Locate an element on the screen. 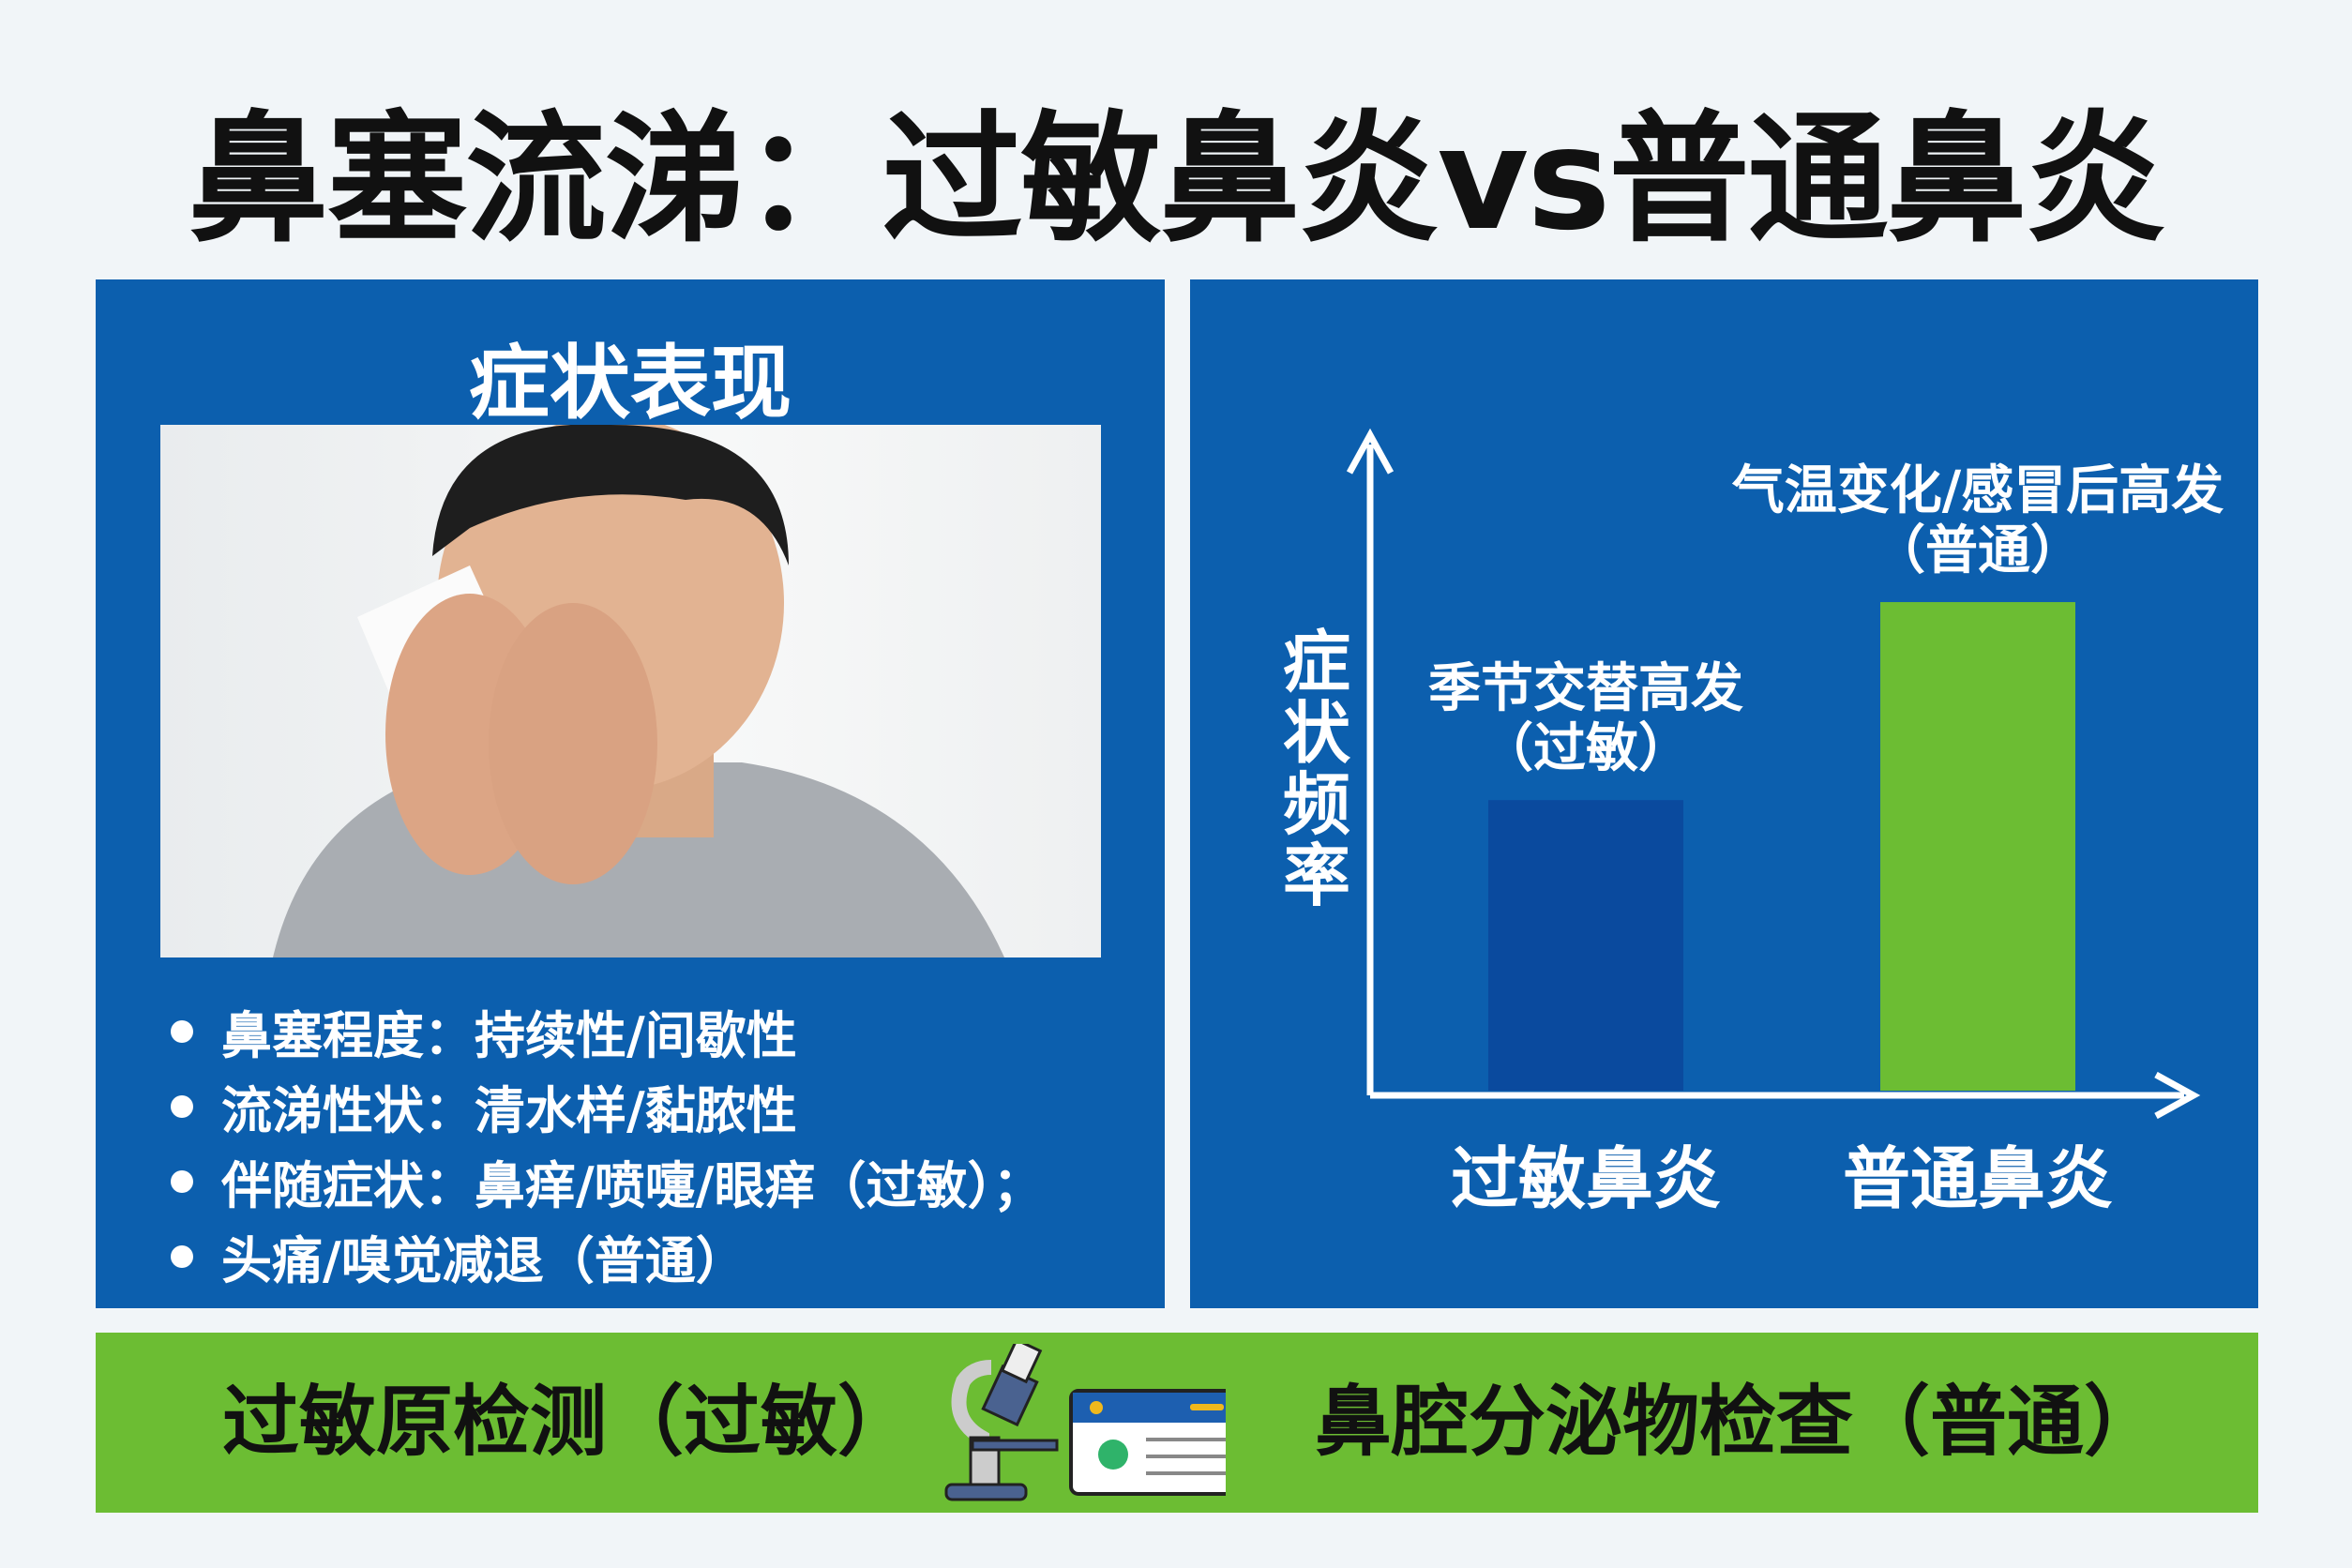 This screenshot has width=2352, height=1568. bullet-text: 头痛/嗅觉减退（普通） is located at coordinates (483, 1260).